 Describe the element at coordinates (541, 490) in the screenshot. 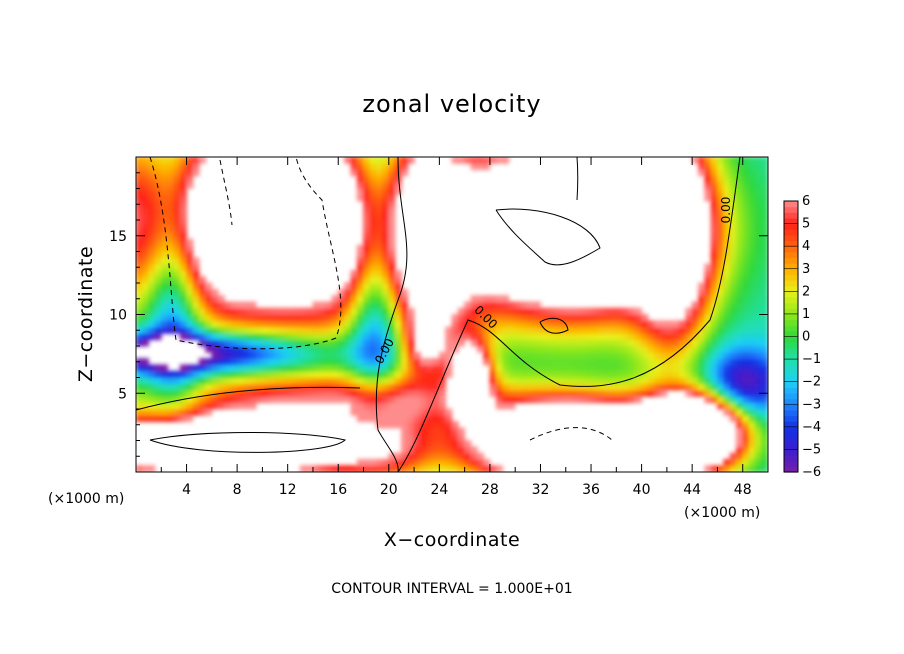

I see `x-tick-label: 32` at that location.